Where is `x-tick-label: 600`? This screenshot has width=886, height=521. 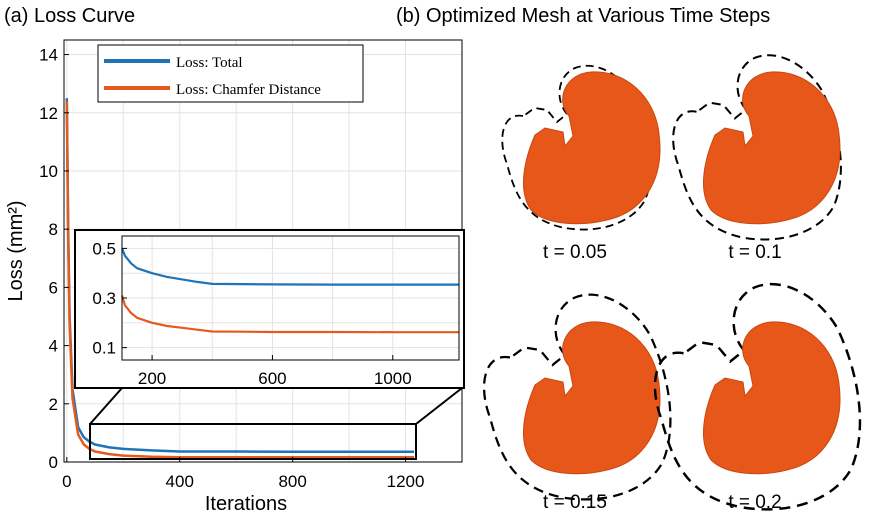
x-tick-label: 600 is located at coordinates (272, 378).